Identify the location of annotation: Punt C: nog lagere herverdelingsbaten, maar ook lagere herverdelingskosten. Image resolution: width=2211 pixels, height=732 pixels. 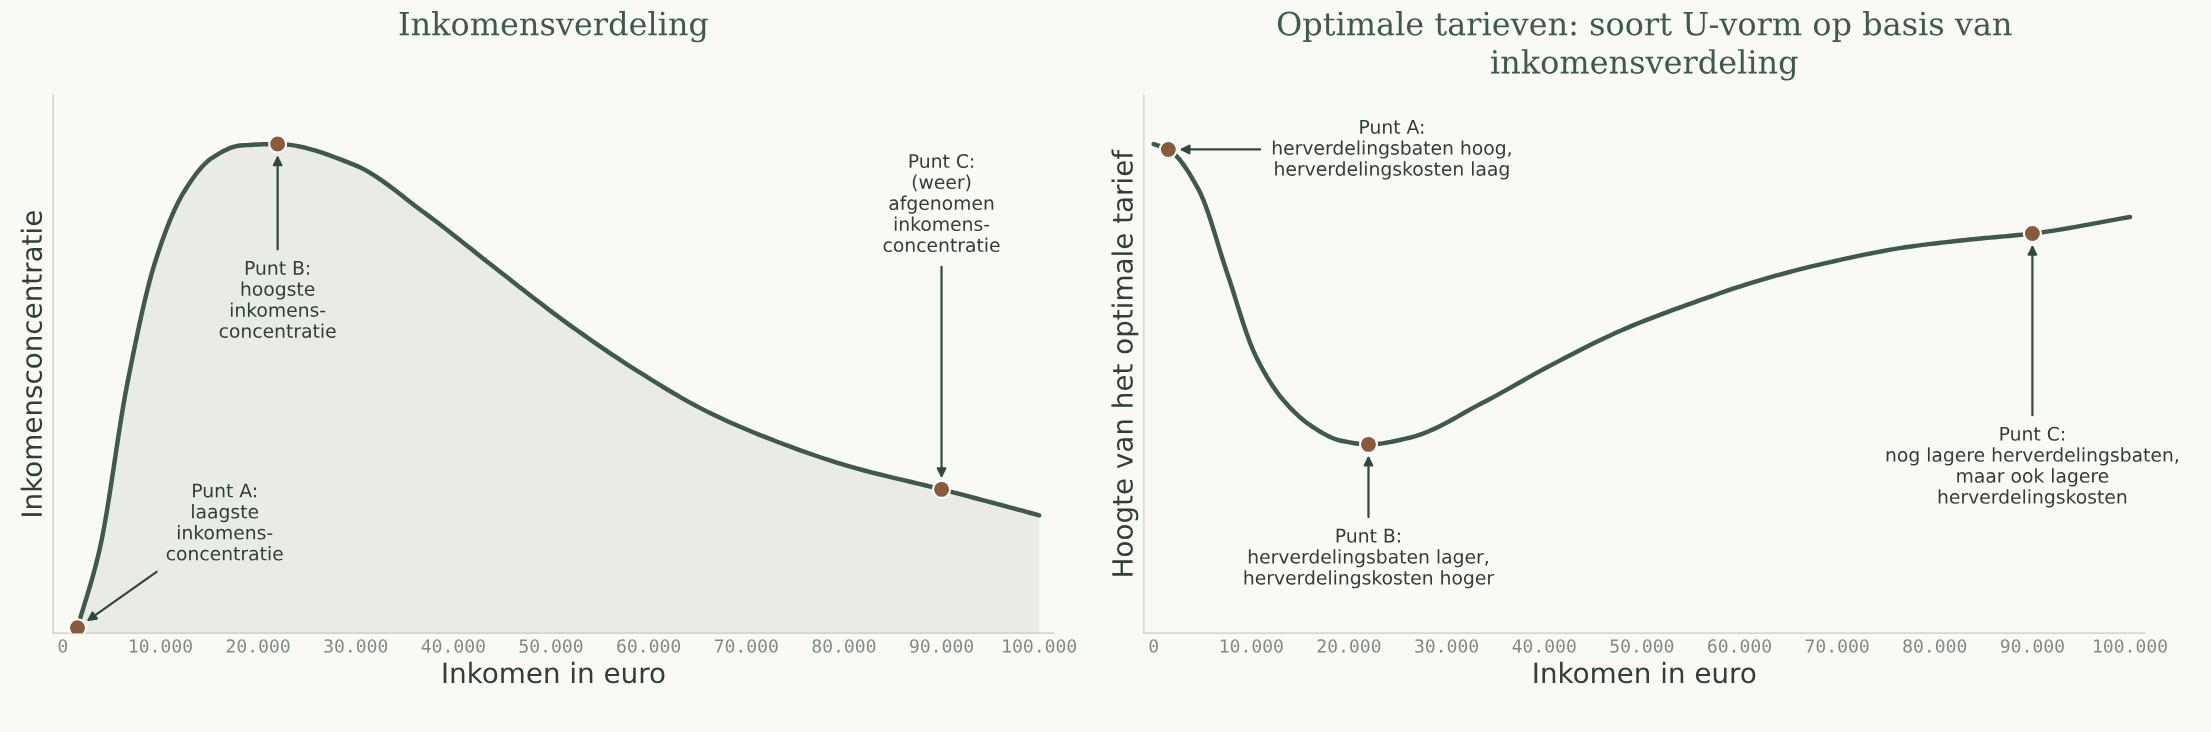
(2032, 467).